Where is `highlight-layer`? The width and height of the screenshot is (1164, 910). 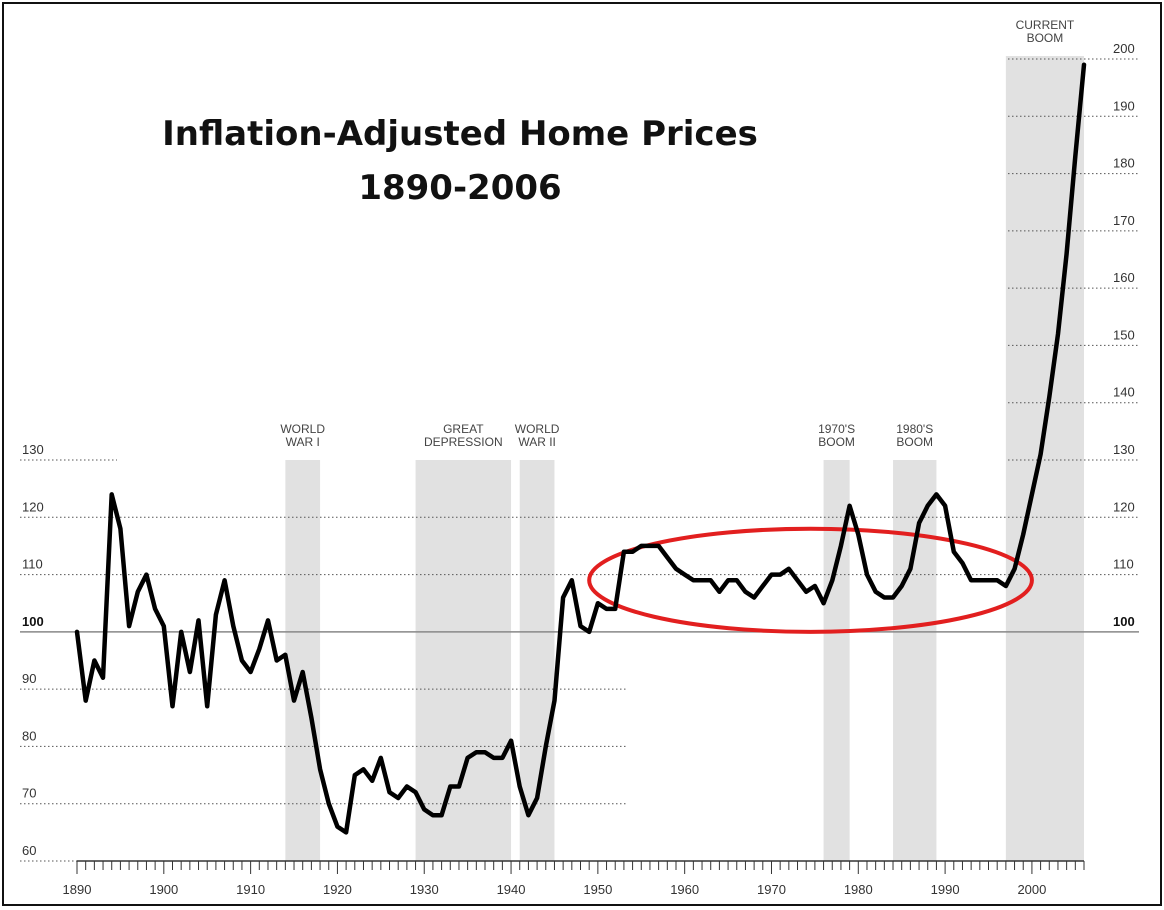
highlight-layer is located at coordinates (810, 580).